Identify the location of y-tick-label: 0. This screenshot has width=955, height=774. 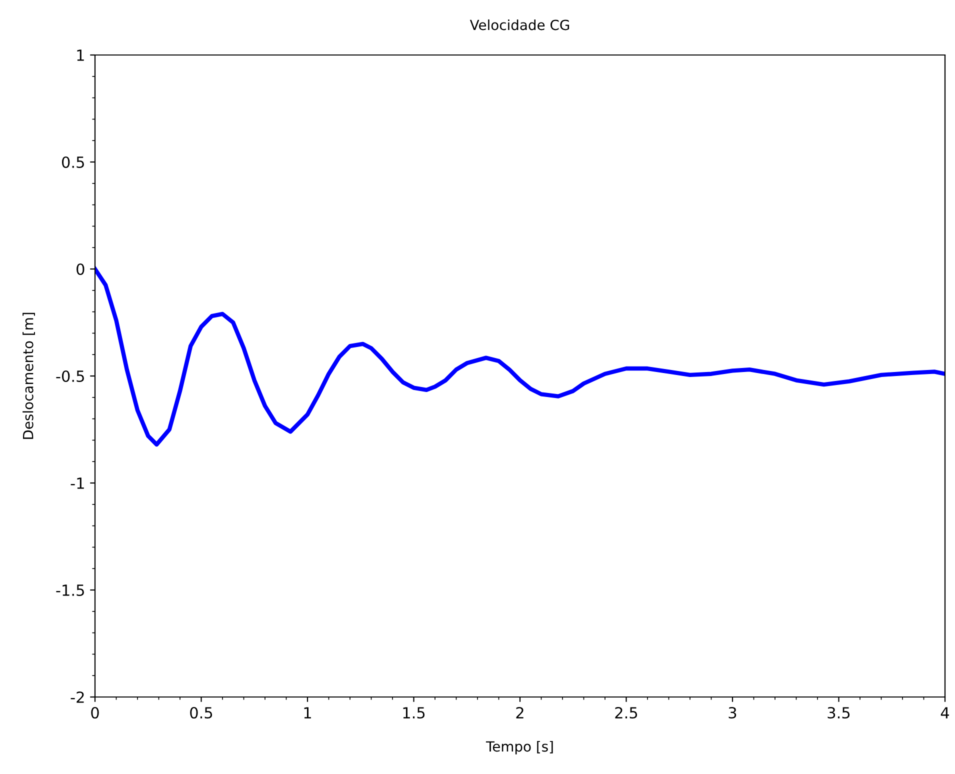
(80, 269).